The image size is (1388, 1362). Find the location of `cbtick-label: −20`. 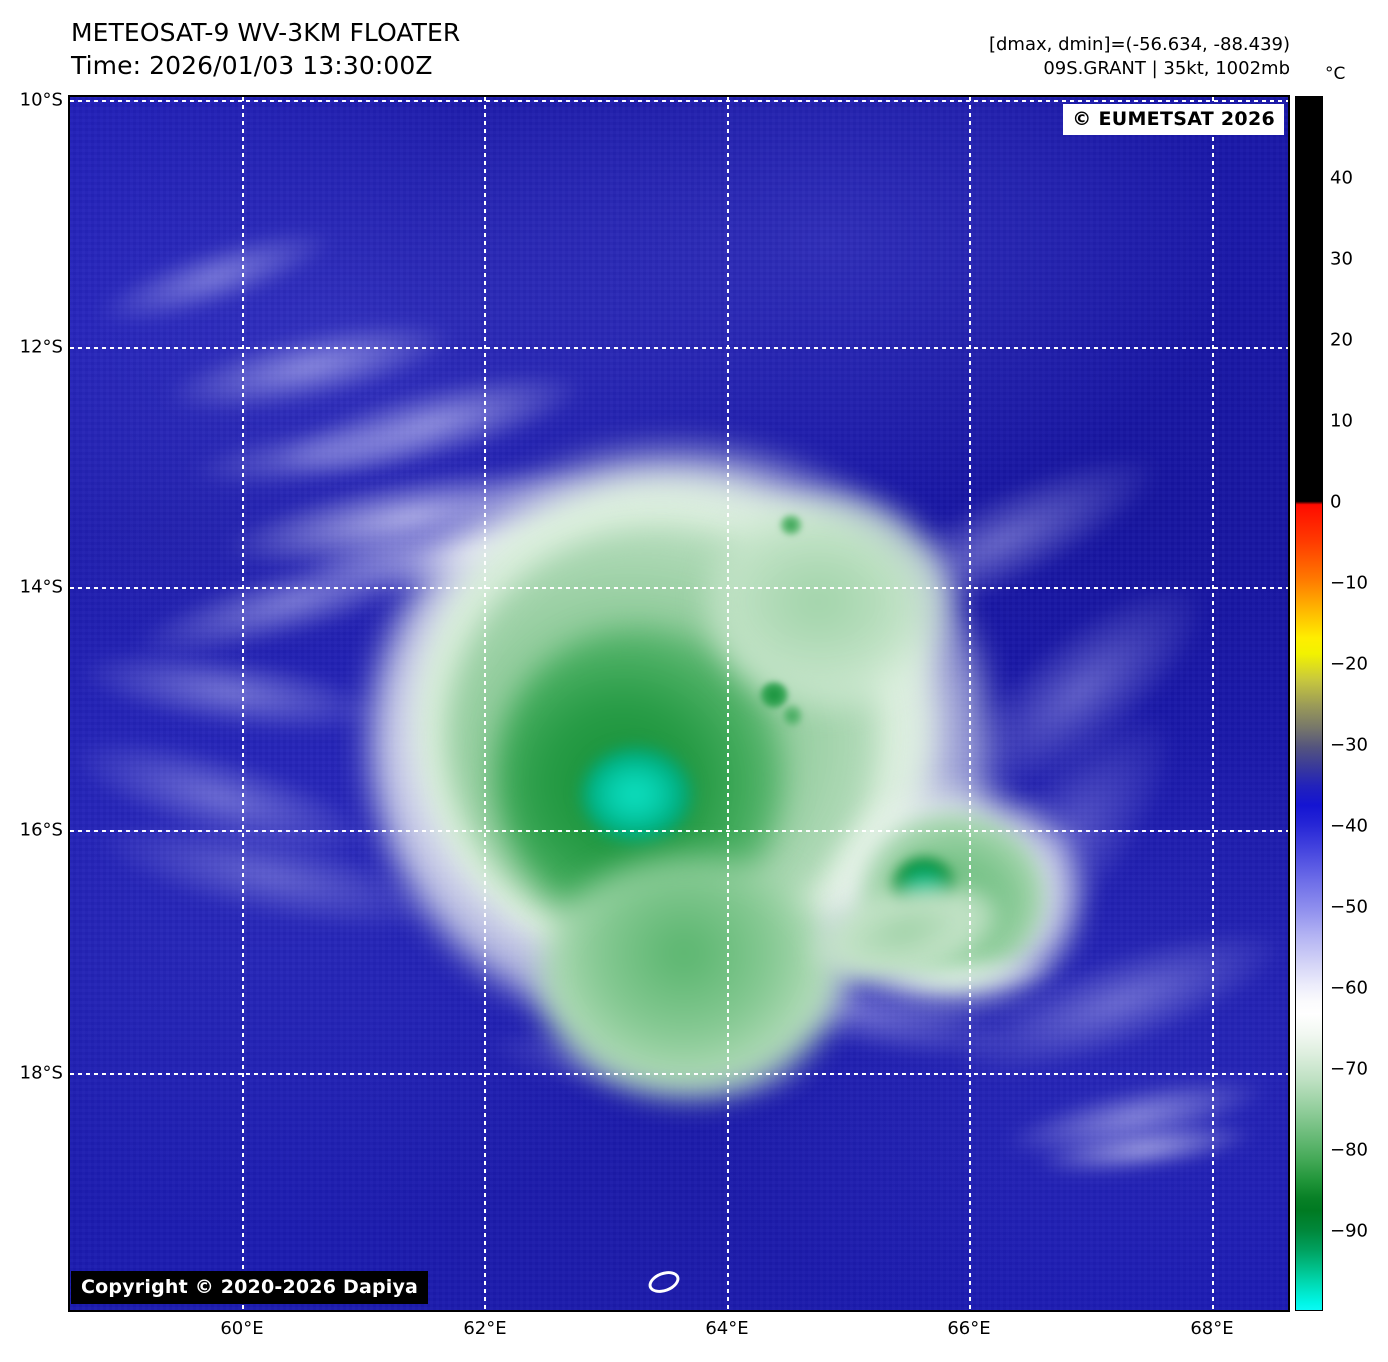

cbtick-label: −20 is located at coordinates (1349, 664).